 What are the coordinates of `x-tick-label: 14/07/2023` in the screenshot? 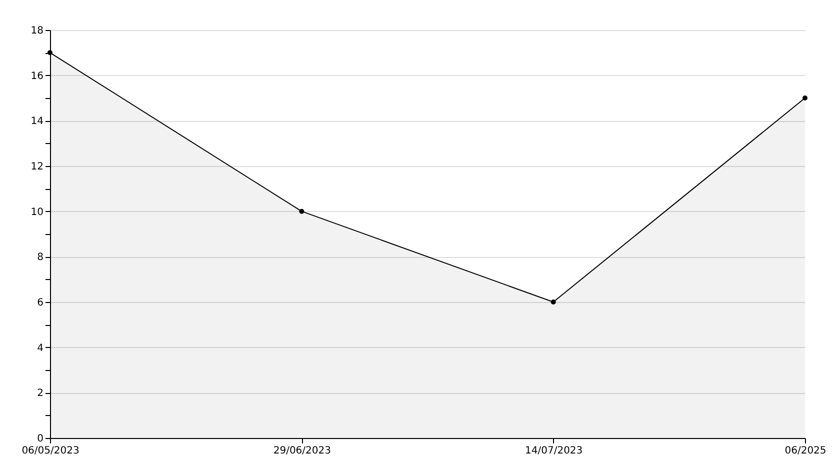 It's located at (554, 451).